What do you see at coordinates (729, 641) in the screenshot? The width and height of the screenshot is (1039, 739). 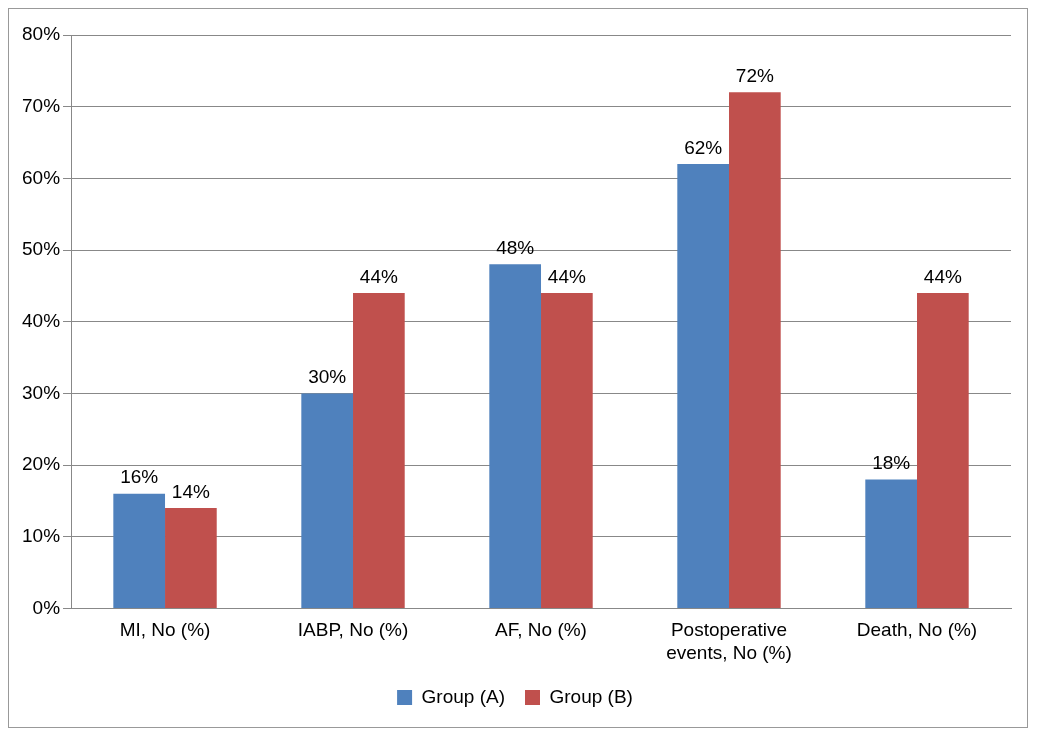 I see `x-tick-label: Postoperative events, No (%)` at bounding box center [729, 641].